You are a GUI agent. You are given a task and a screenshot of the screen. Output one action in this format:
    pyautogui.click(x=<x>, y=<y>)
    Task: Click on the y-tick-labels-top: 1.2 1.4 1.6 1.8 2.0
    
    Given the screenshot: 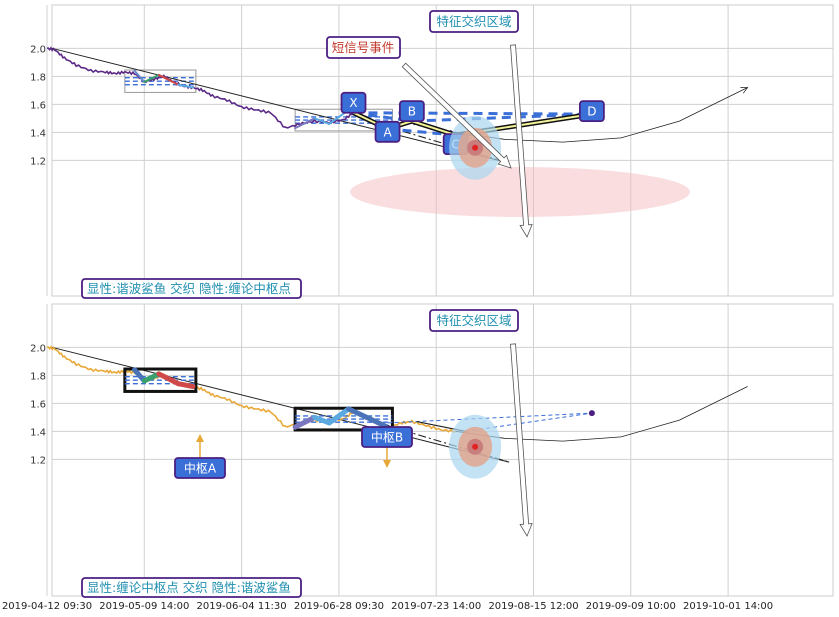 What is the action you would take?
    pyautogui.click(x=38, y=105)
    